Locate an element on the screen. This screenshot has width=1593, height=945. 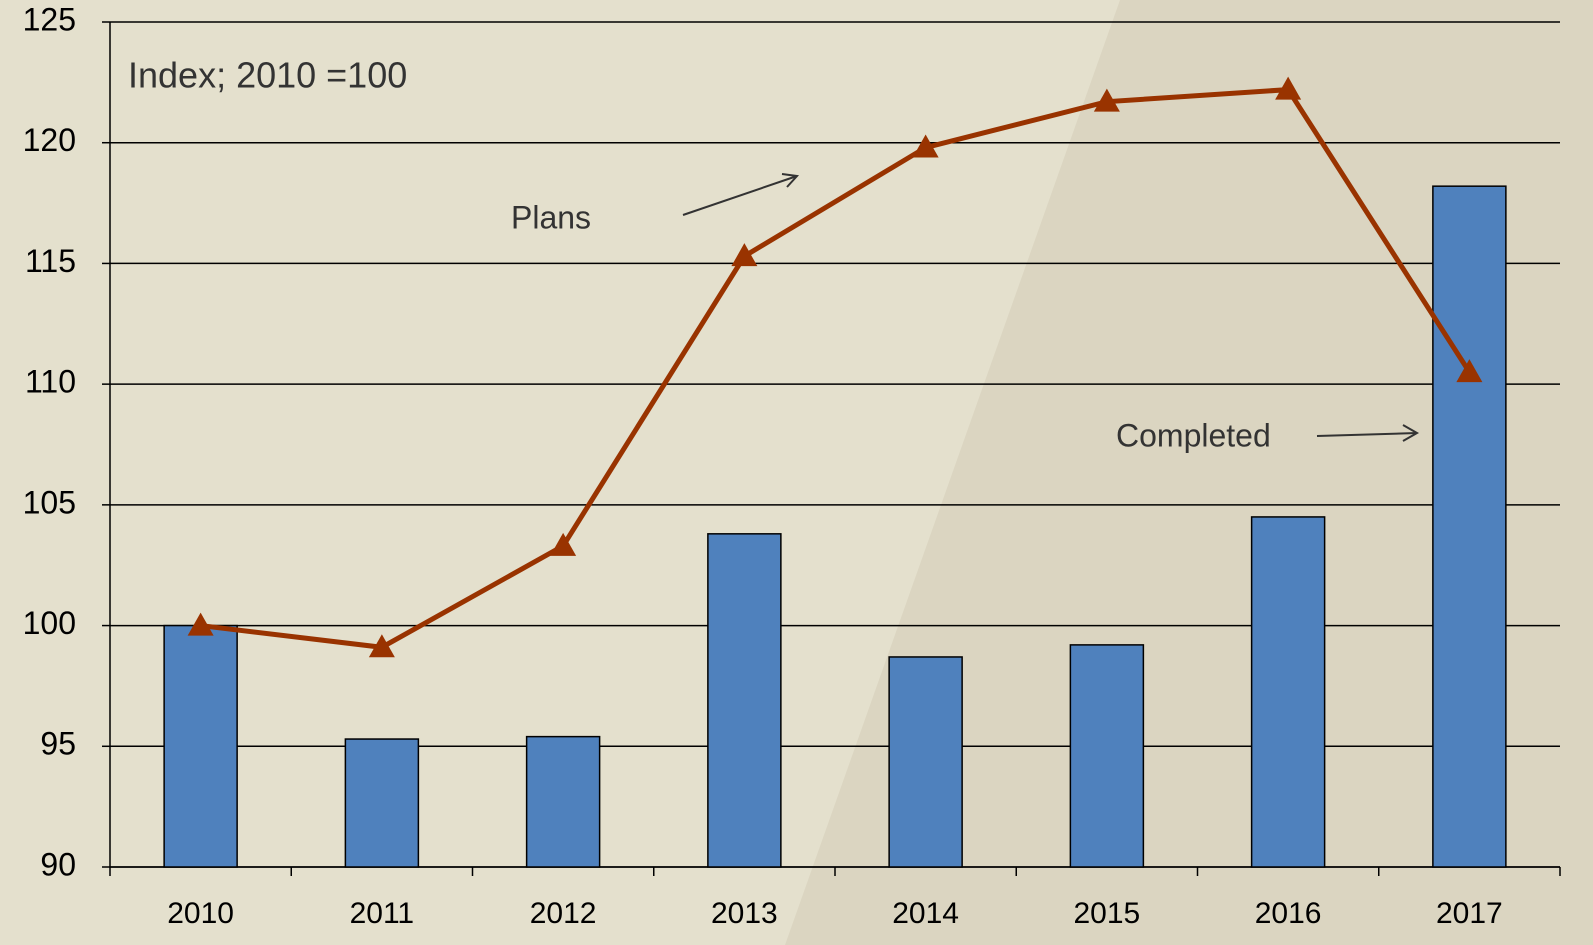
y-tick-label: 90 is located at coordinates (58, 864).